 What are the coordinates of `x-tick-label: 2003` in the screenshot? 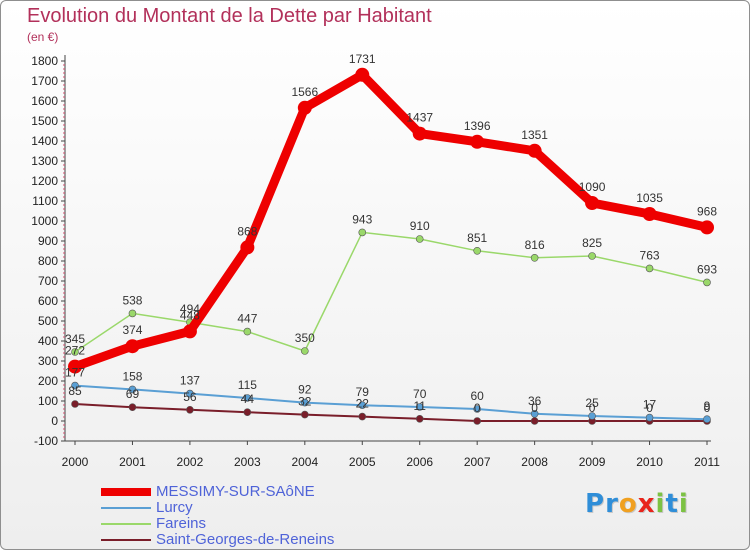 It's located at (247, 462).